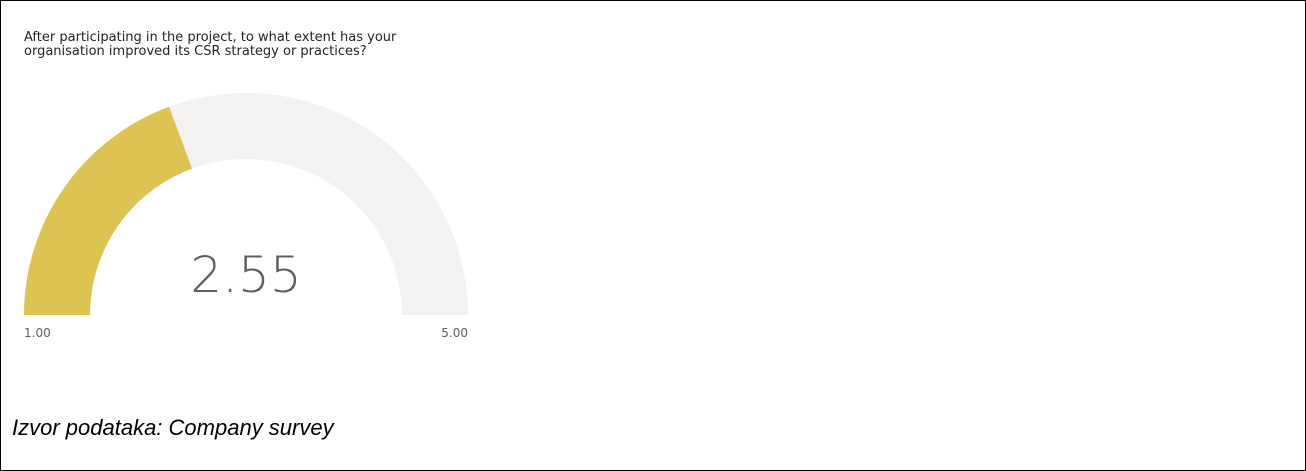 Image resolution: width=1306 pixels, height=471 pixels. What do you see at coordinates (173, 427) in the screenshot?
I see `source-note: Izvor podataka: Company survey` at bounding box center [173, 427].